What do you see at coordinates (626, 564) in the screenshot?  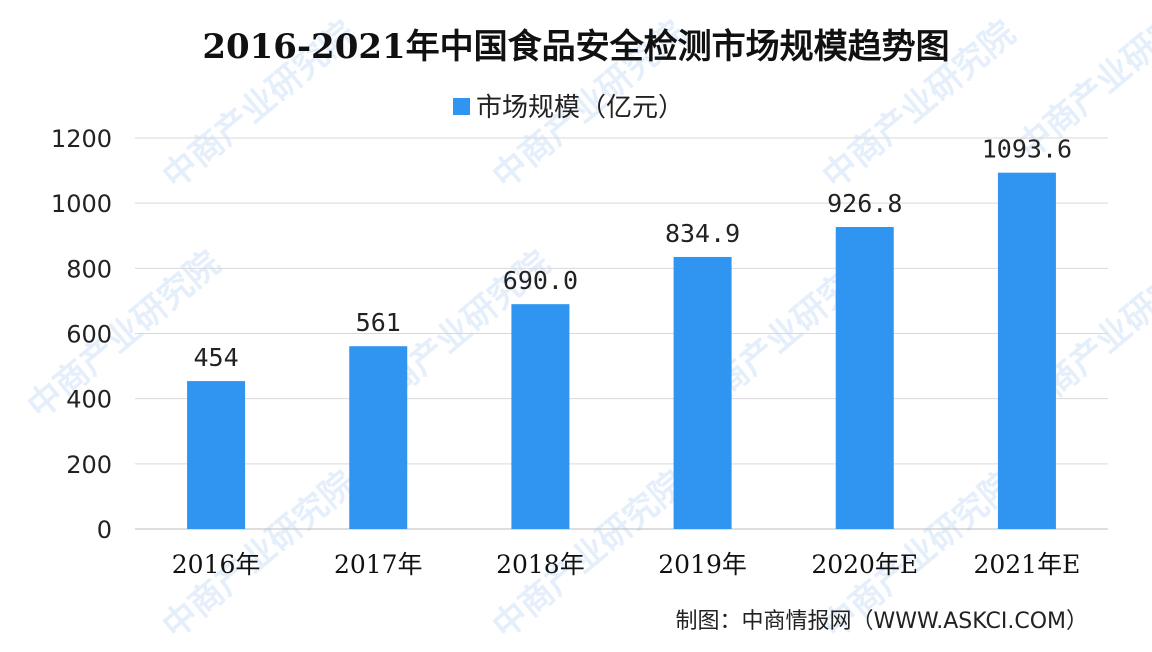 I see `x-axis: 2016年 2017年 2018年 2019年 2020年E 2021年E` at bounding box center [626, 564].